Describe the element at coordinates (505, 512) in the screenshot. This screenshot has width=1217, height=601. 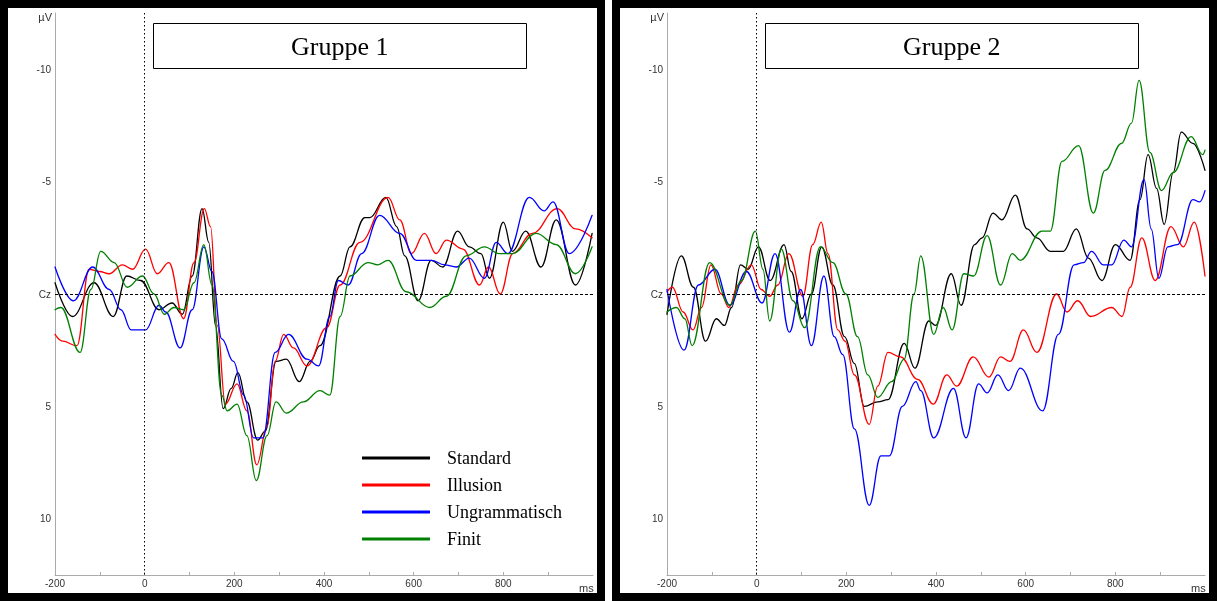
I see `legend-label: Ungrammatisch` at that location.